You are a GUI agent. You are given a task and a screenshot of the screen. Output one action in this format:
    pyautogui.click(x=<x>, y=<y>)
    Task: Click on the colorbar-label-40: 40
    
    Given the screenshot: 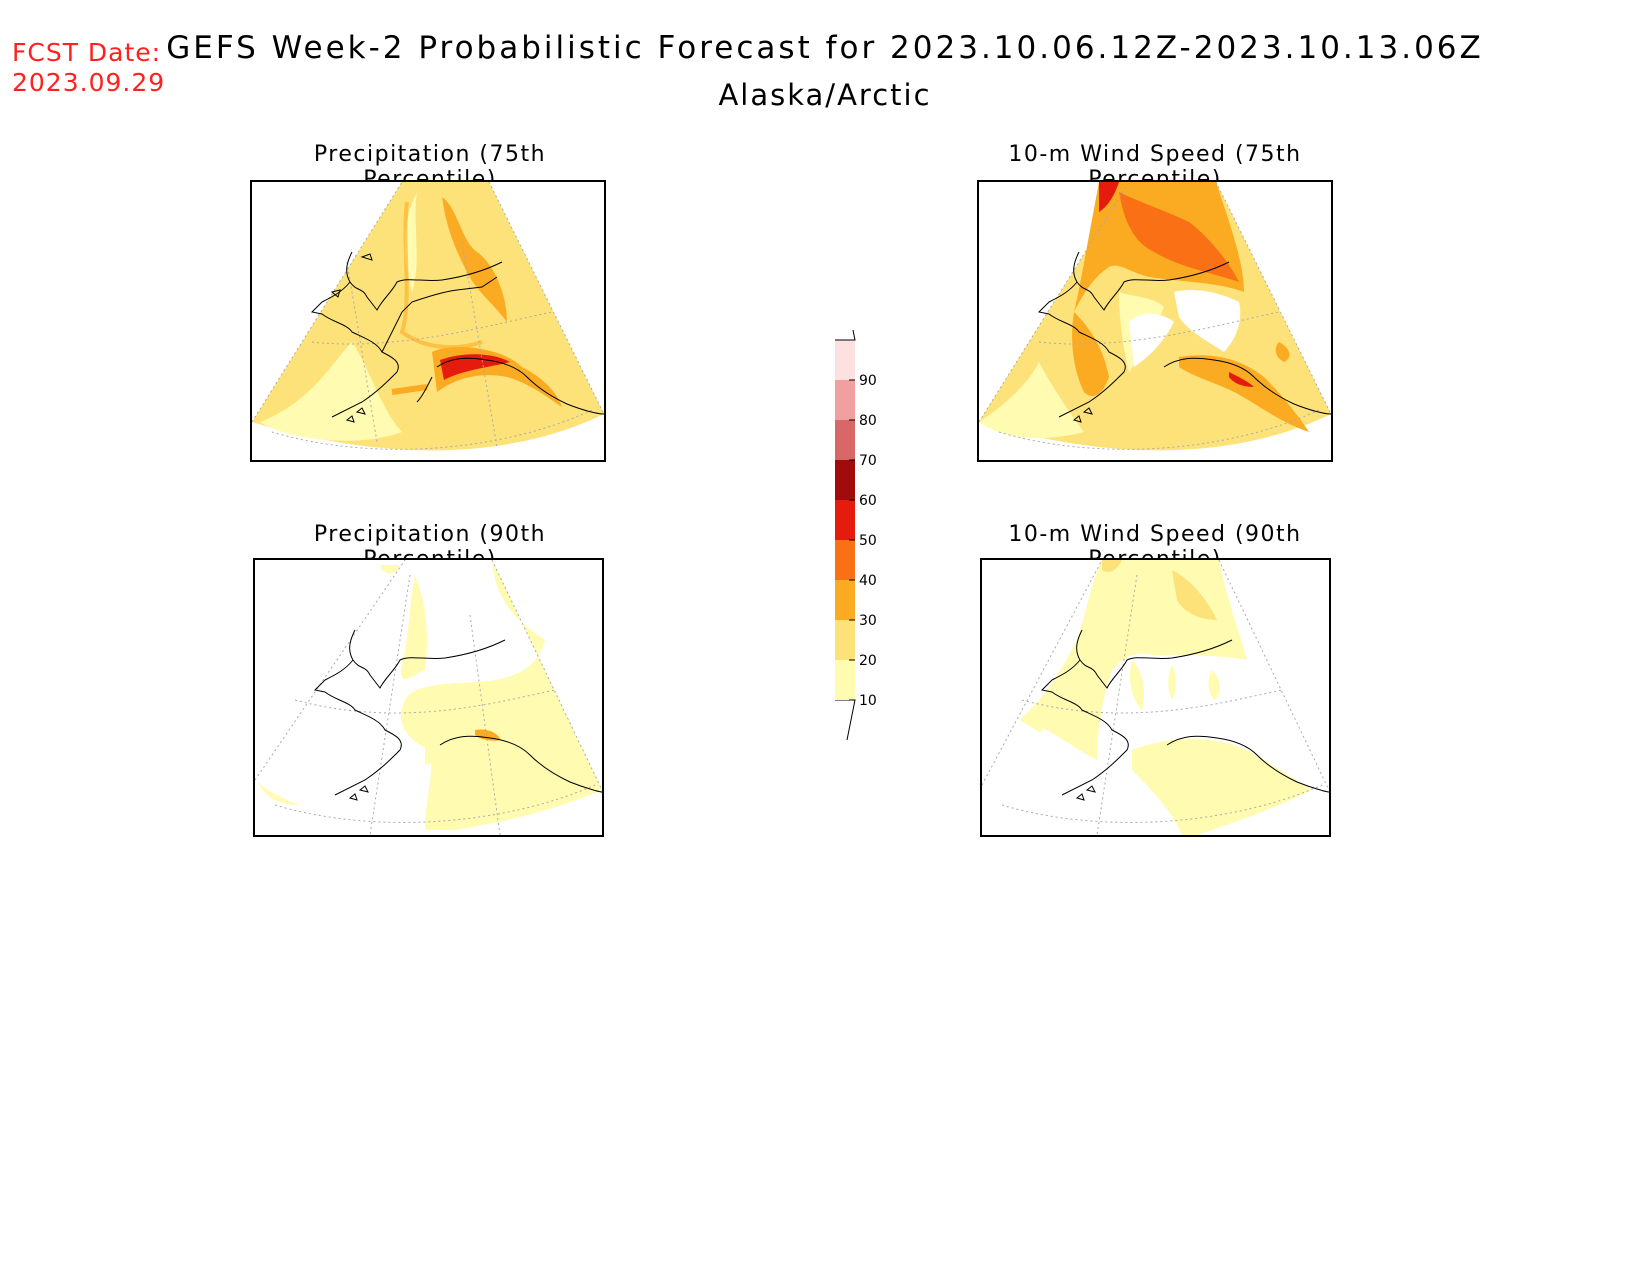 What is the action you would take?
    pyautogui.click(x=868, y=581)
    